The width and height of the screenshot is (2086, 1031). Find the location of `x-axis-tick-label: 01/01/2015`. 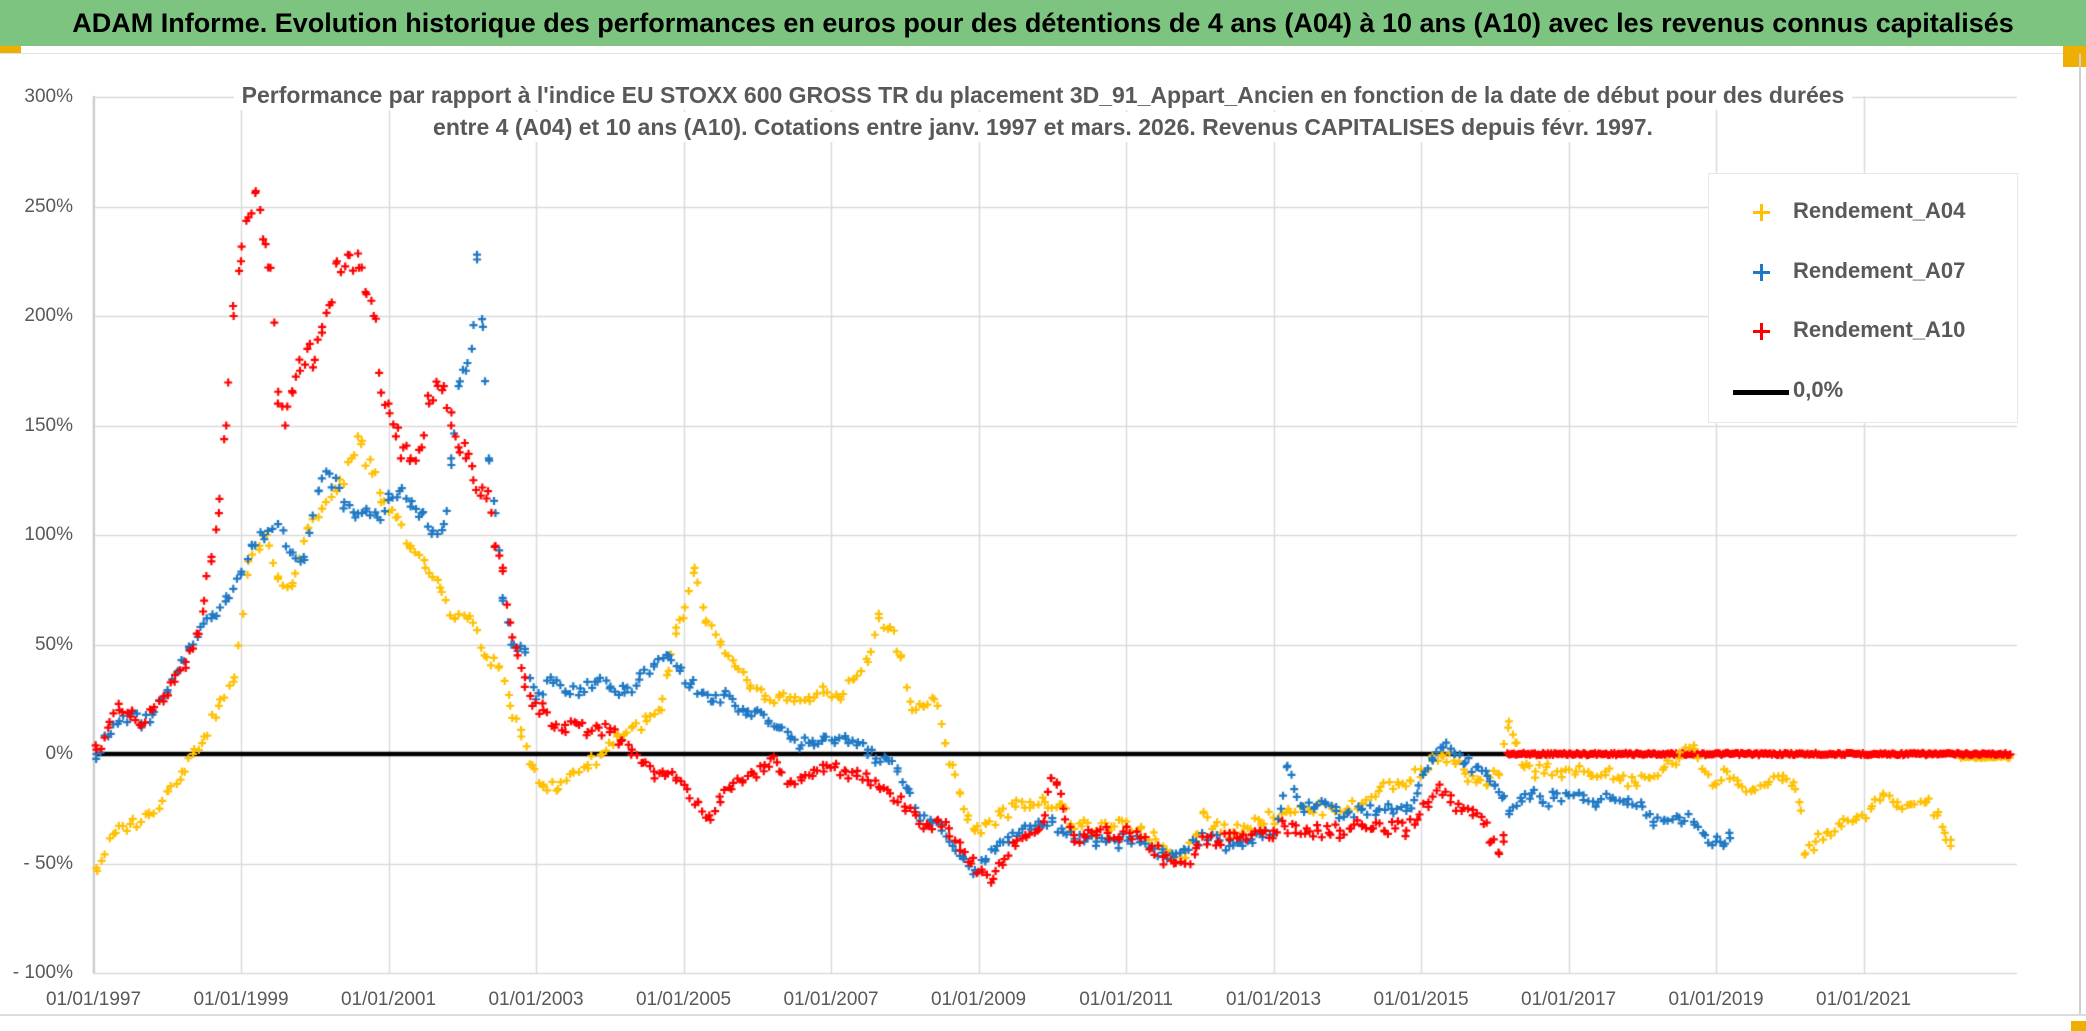

x-axis-tick-label: 01/01/2015 is located at coordinates (1421, 999).